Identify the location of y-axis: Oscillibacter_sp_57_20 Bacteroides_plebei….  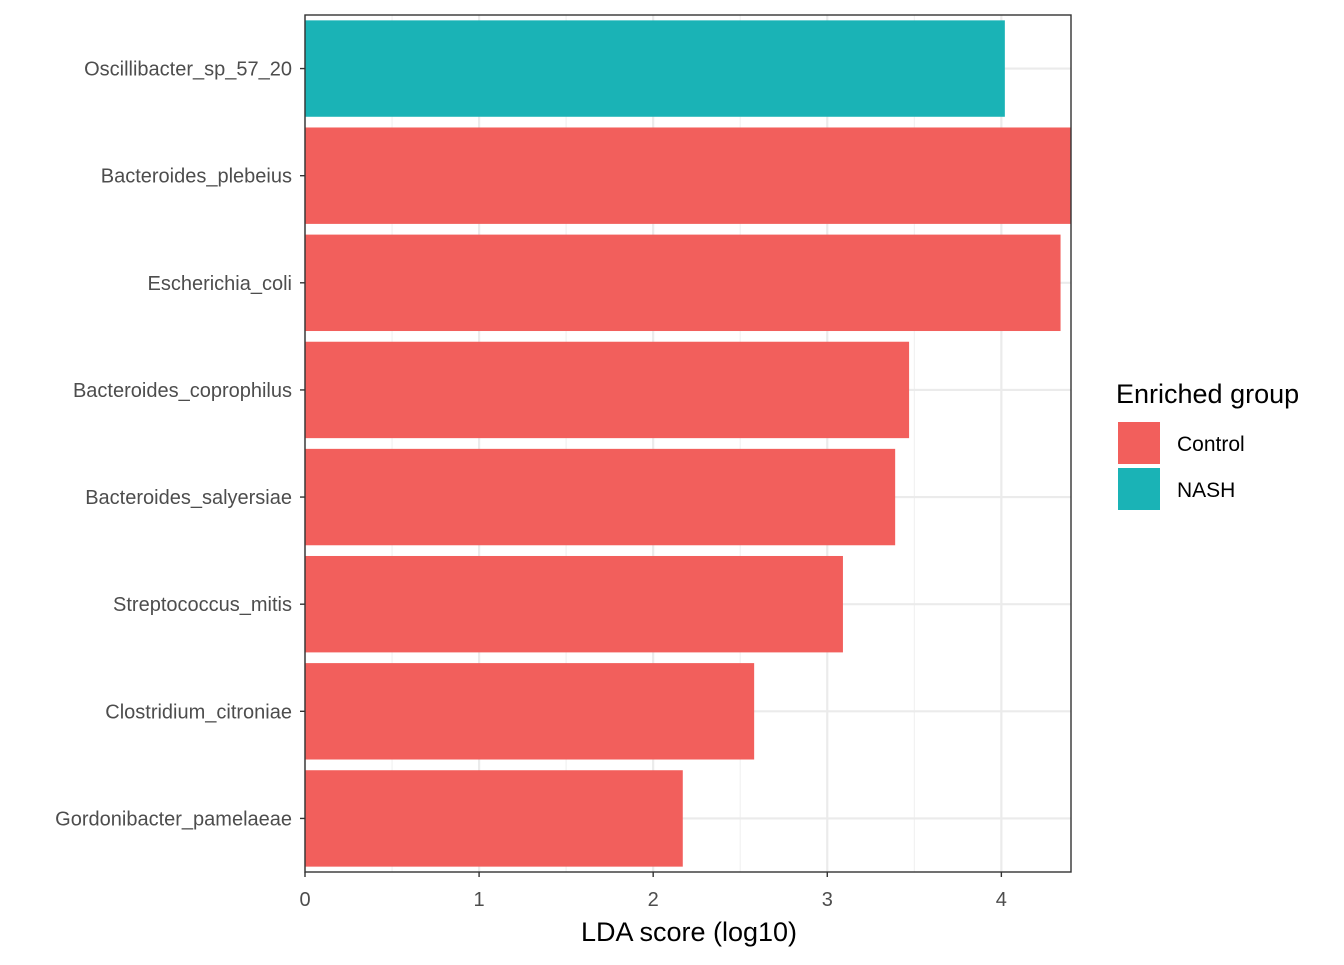
(180, 444).